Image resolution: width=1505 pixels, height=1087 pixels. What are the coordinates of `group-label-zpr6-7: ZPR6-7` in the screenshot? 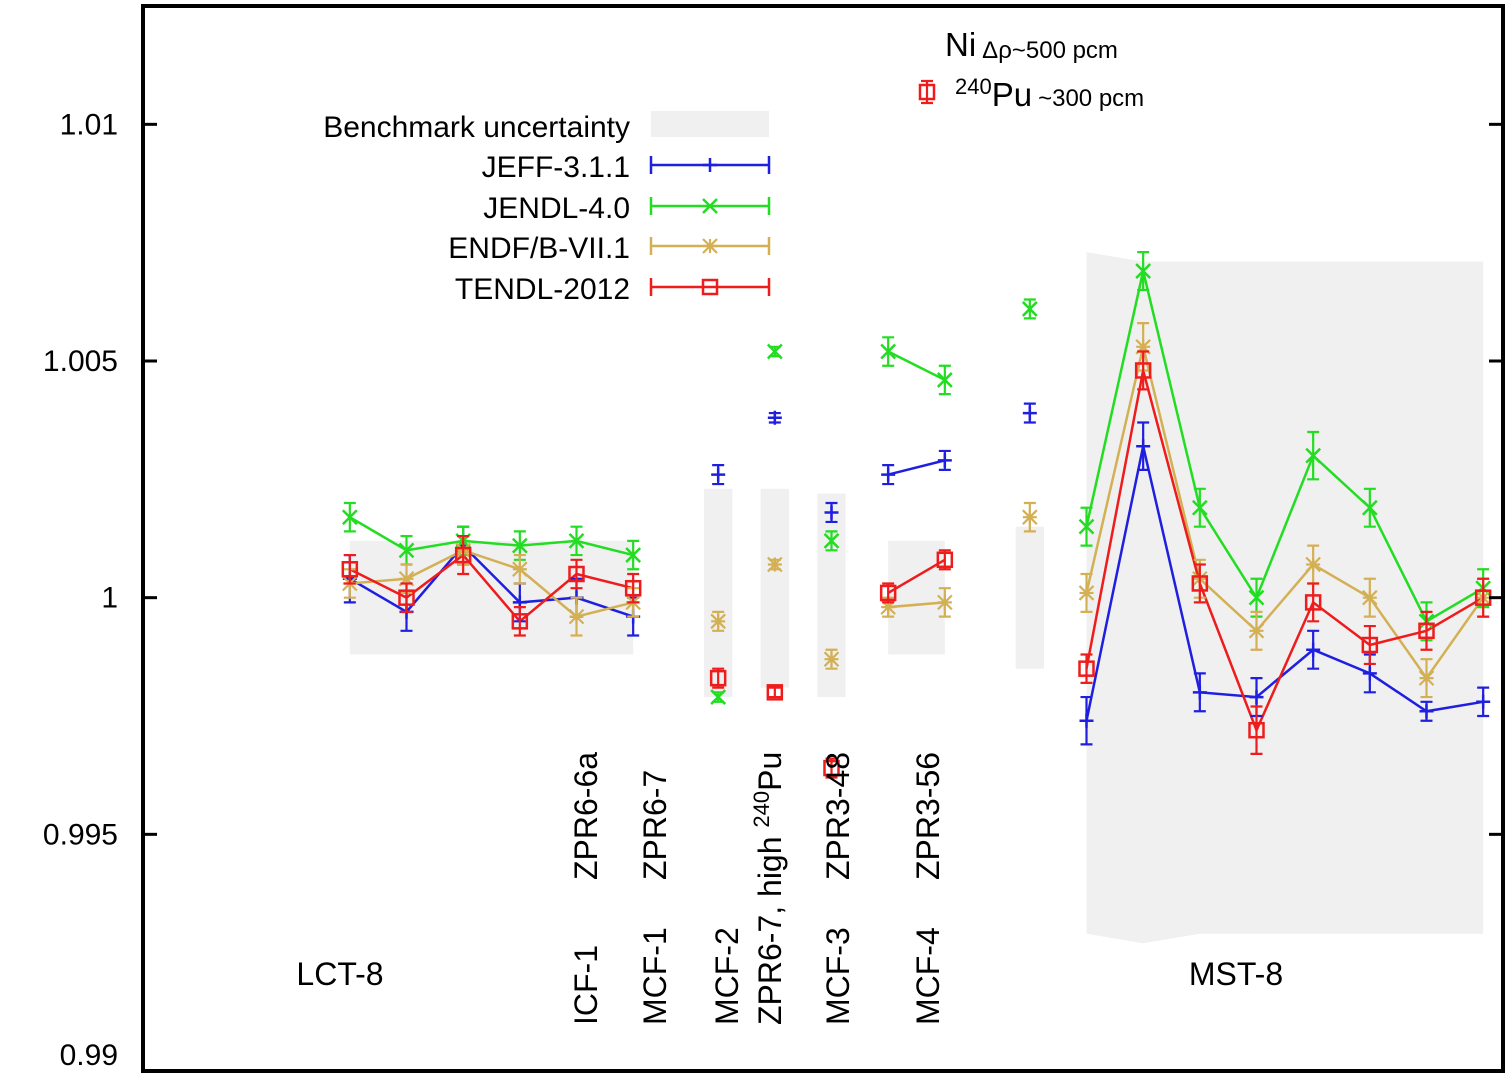 It's located at (655, 825).